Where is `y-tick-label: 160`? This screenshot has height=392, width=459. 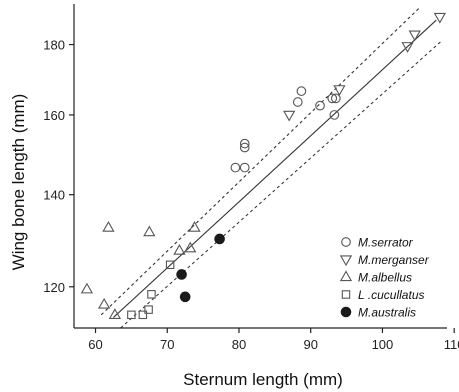
y-tick-label: 160 is located at coordinates (54, 115).